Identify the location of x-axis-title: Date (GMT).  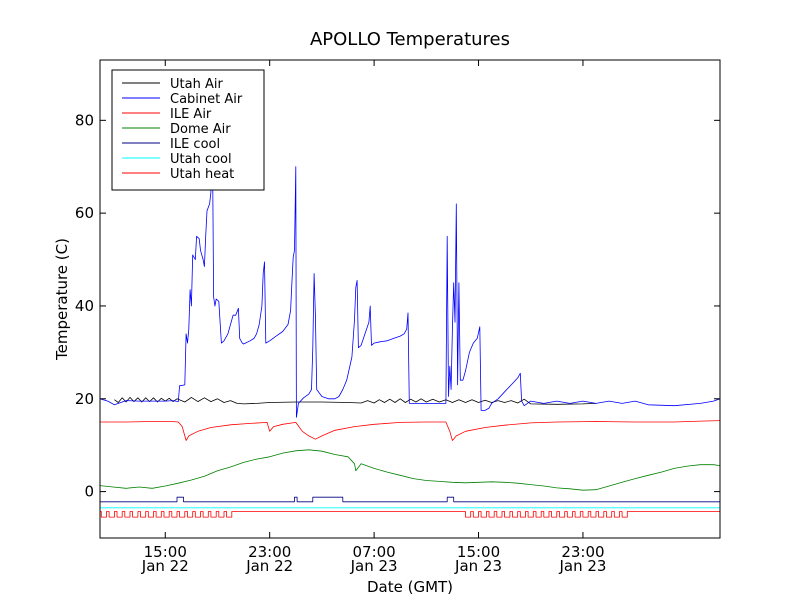
(410, 587).